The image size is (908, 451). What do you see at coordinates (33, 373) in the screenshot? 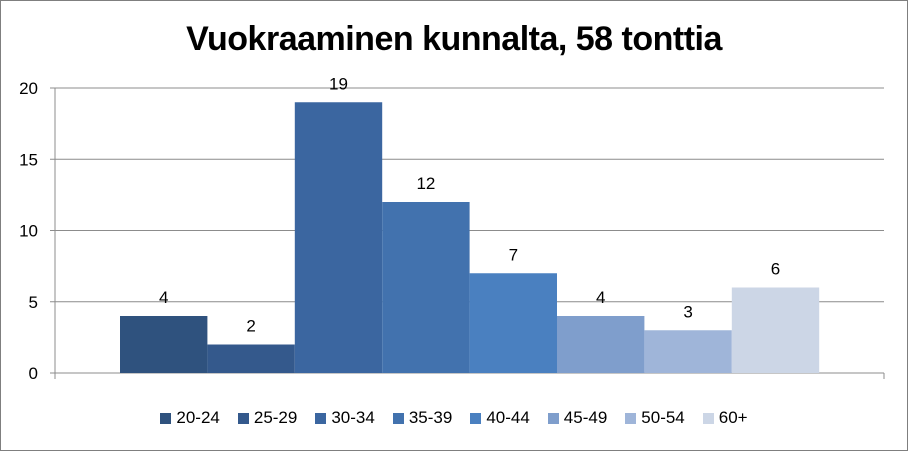
I see `y-tick-label: 0` at bounding box center [33, 373].